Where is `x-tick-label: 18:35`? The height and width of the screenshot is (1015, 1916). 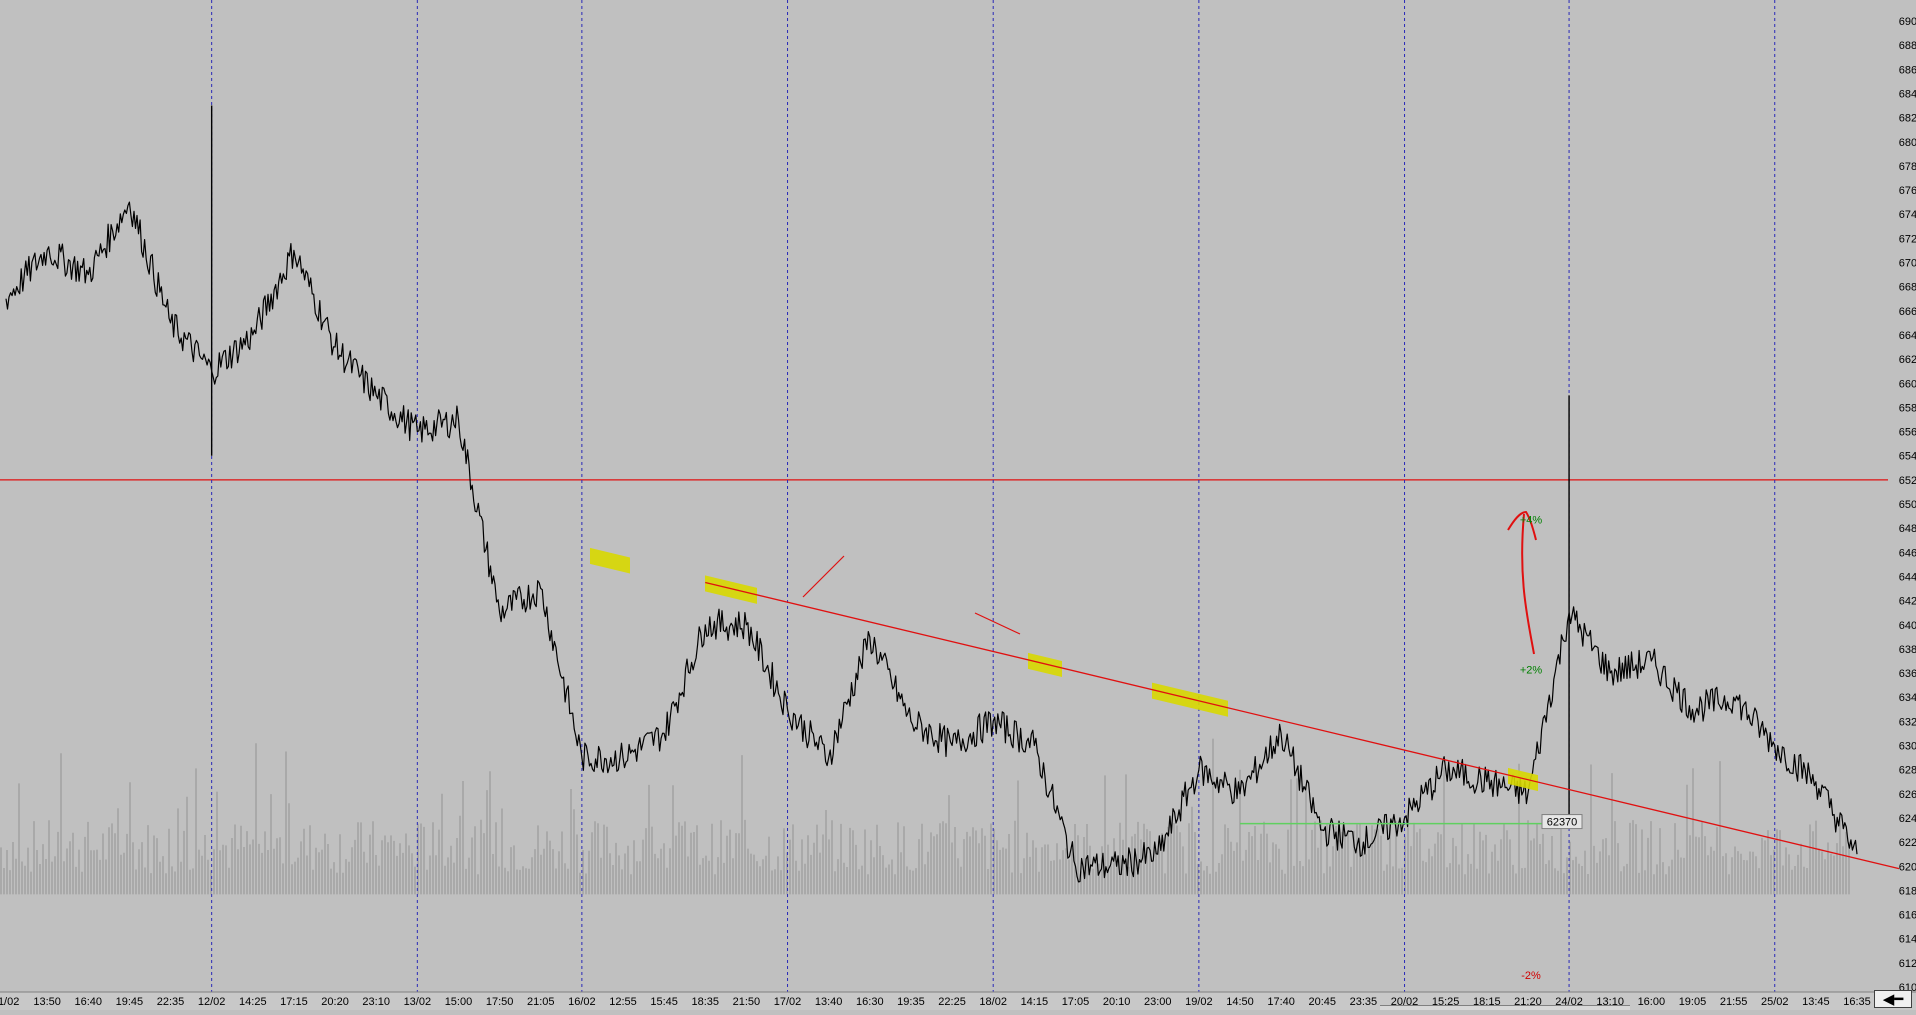 x-tick-label: 18:35 is located at coordinates (706, 1002).